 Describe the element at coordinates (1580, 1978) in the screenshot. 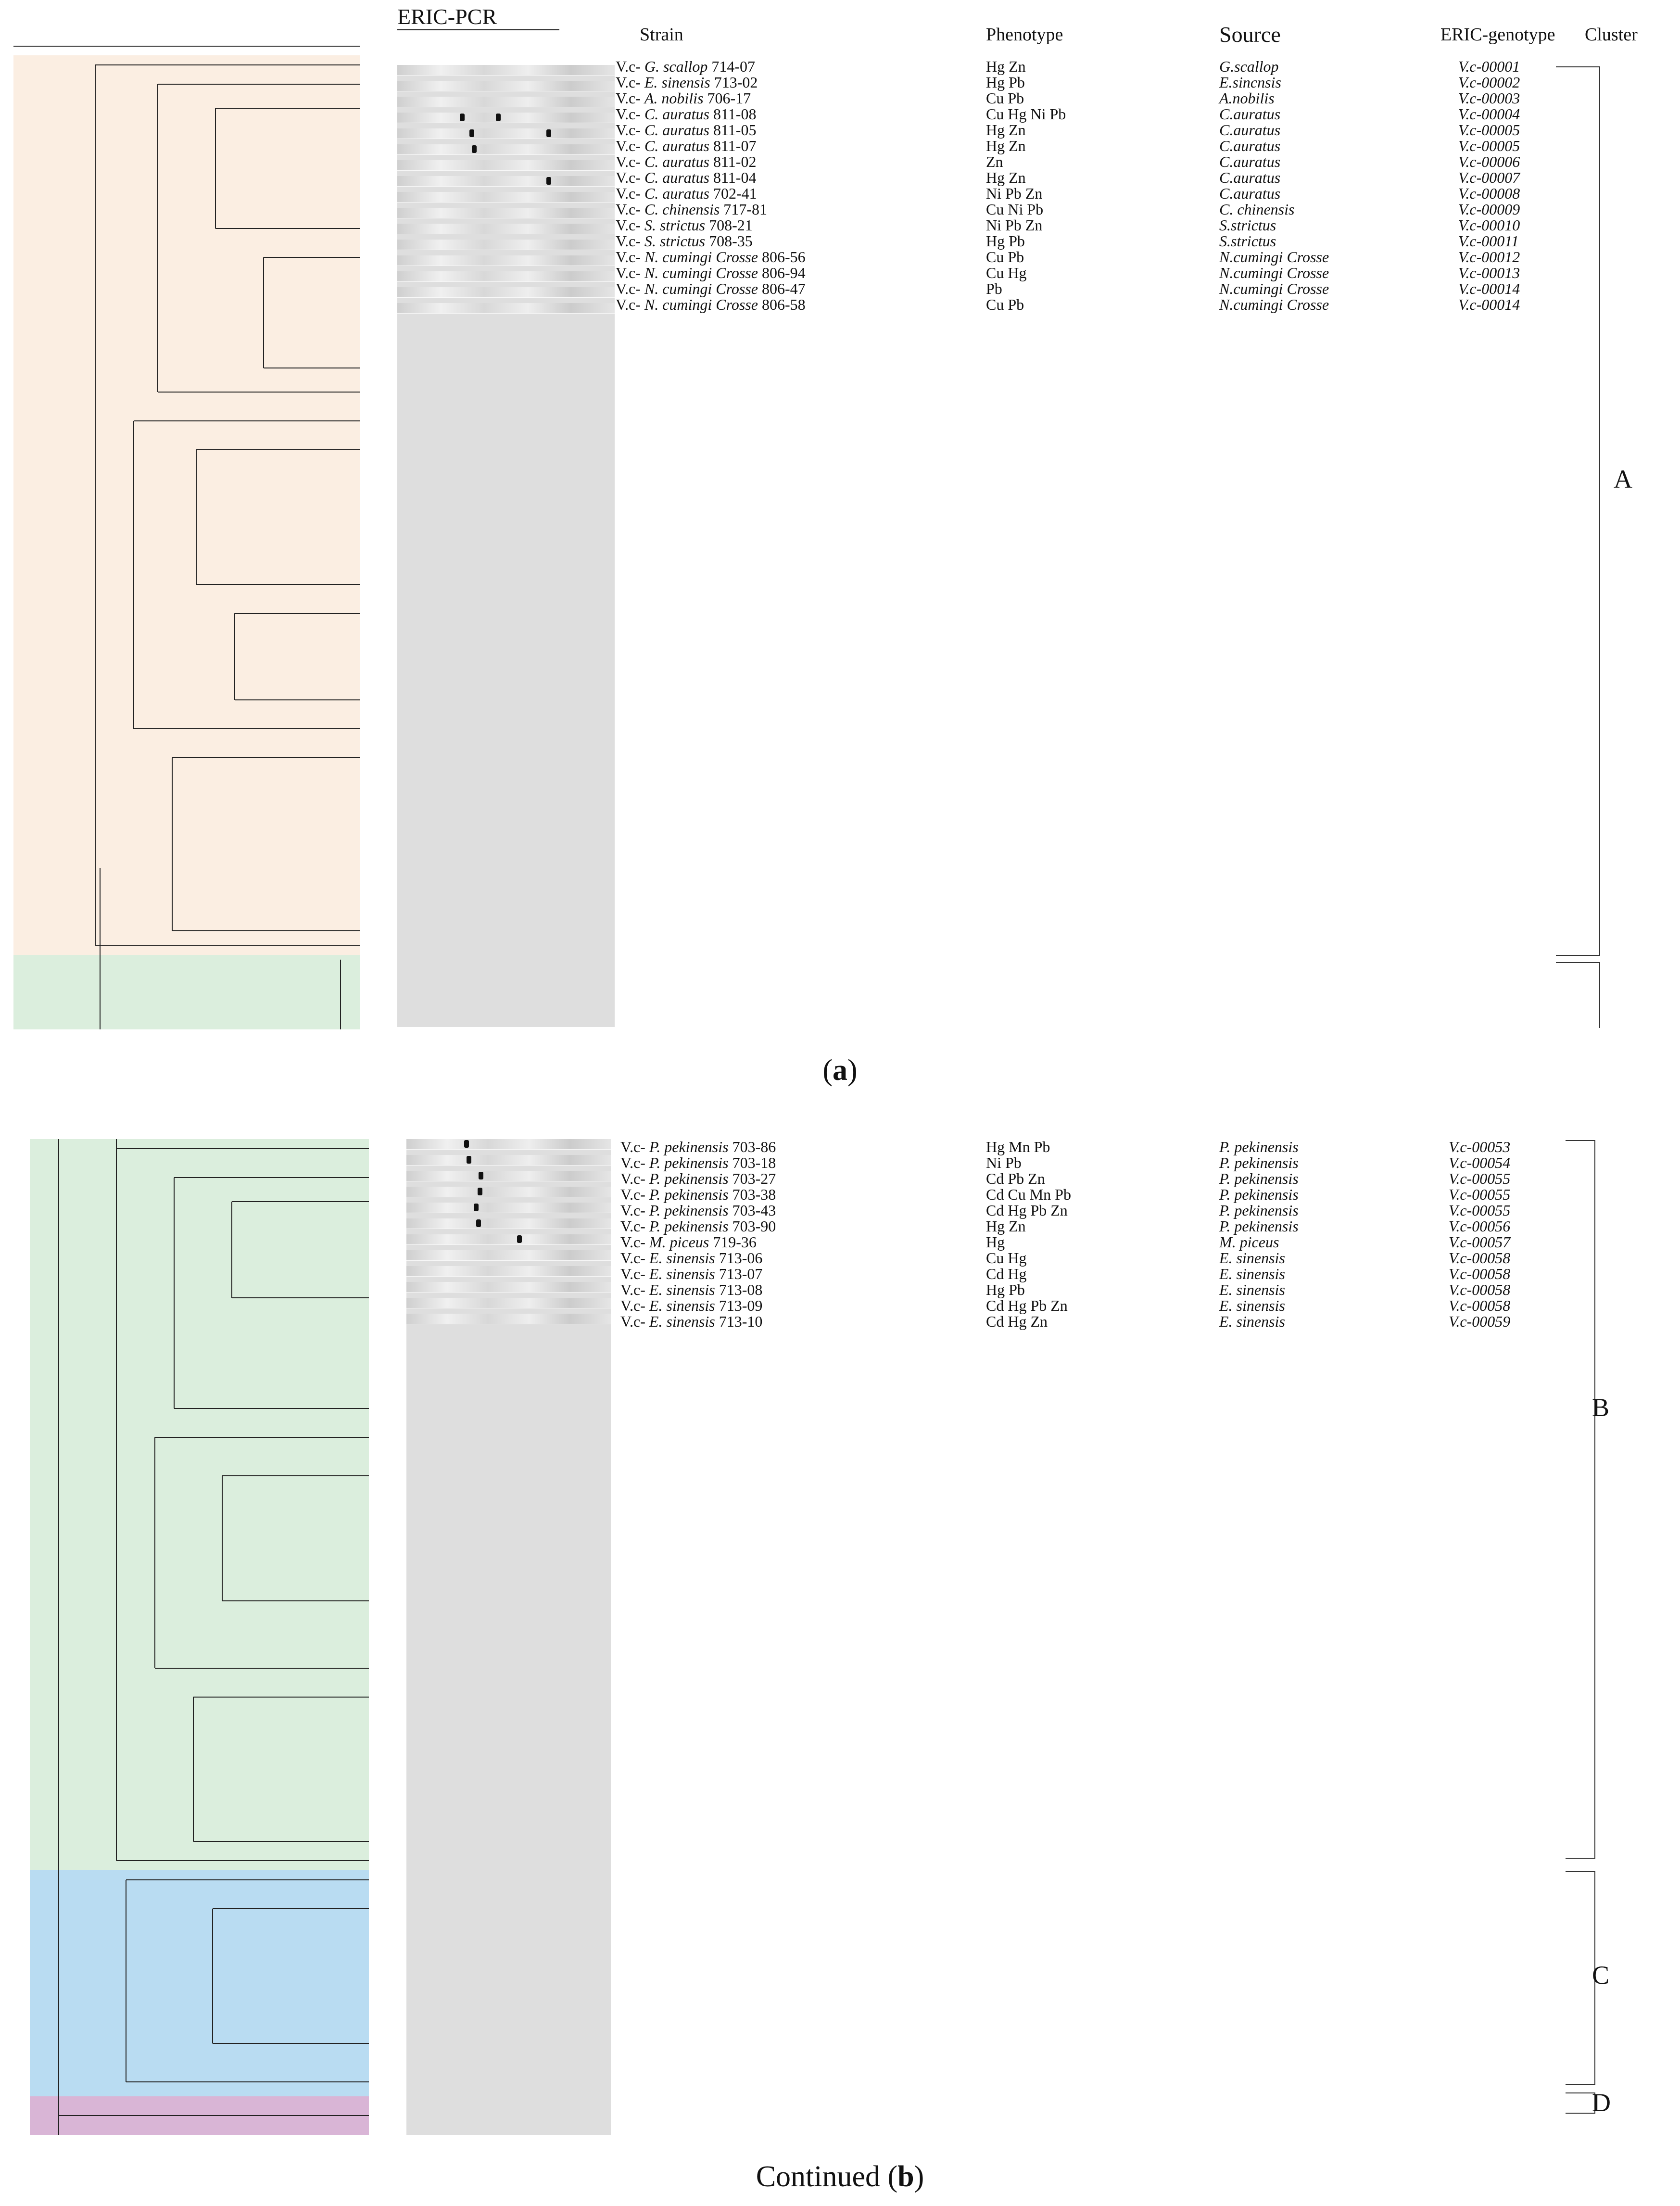

I see `cluster-c-bracket` at that location.